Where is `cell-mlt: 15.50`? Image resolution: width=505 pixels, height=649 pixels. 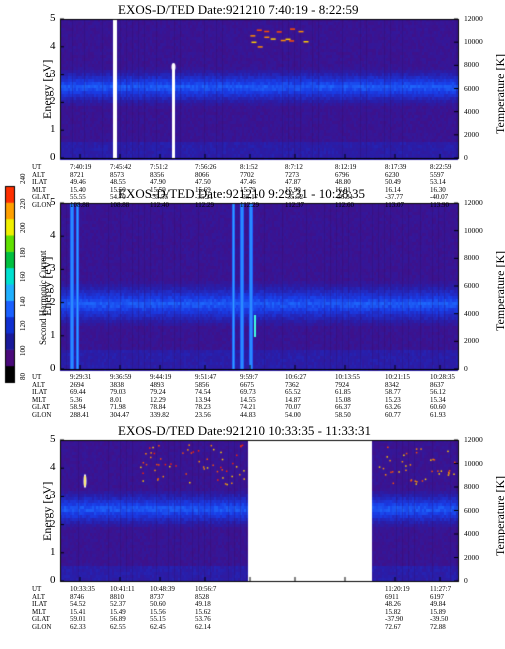 cell-mlt: 15.50 is located at coordinates (118, 189).